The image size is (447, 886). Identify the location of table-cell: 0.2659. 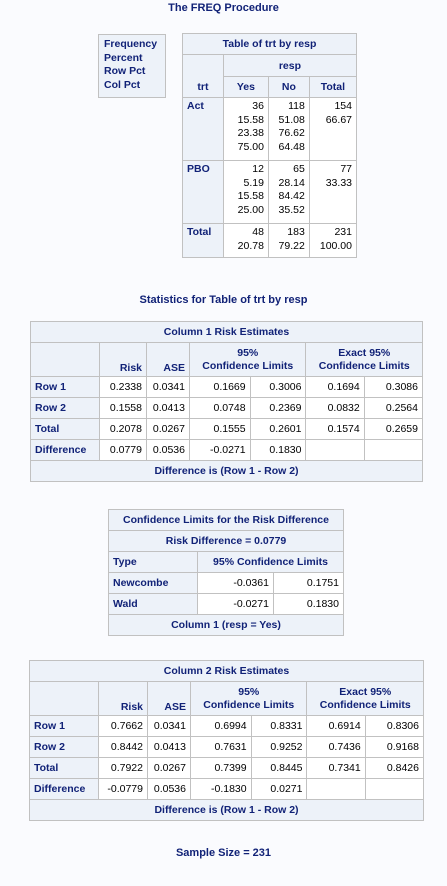
(393, 429).